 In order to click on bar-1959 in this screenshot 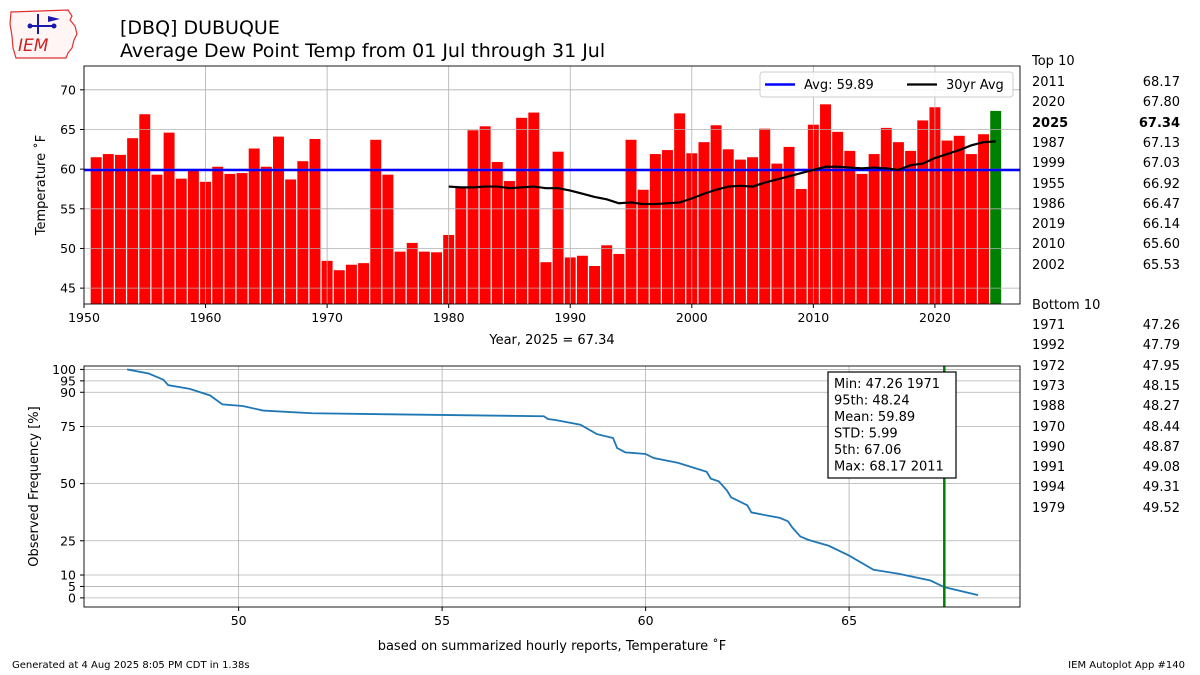, I will do `click(193, 237)`.